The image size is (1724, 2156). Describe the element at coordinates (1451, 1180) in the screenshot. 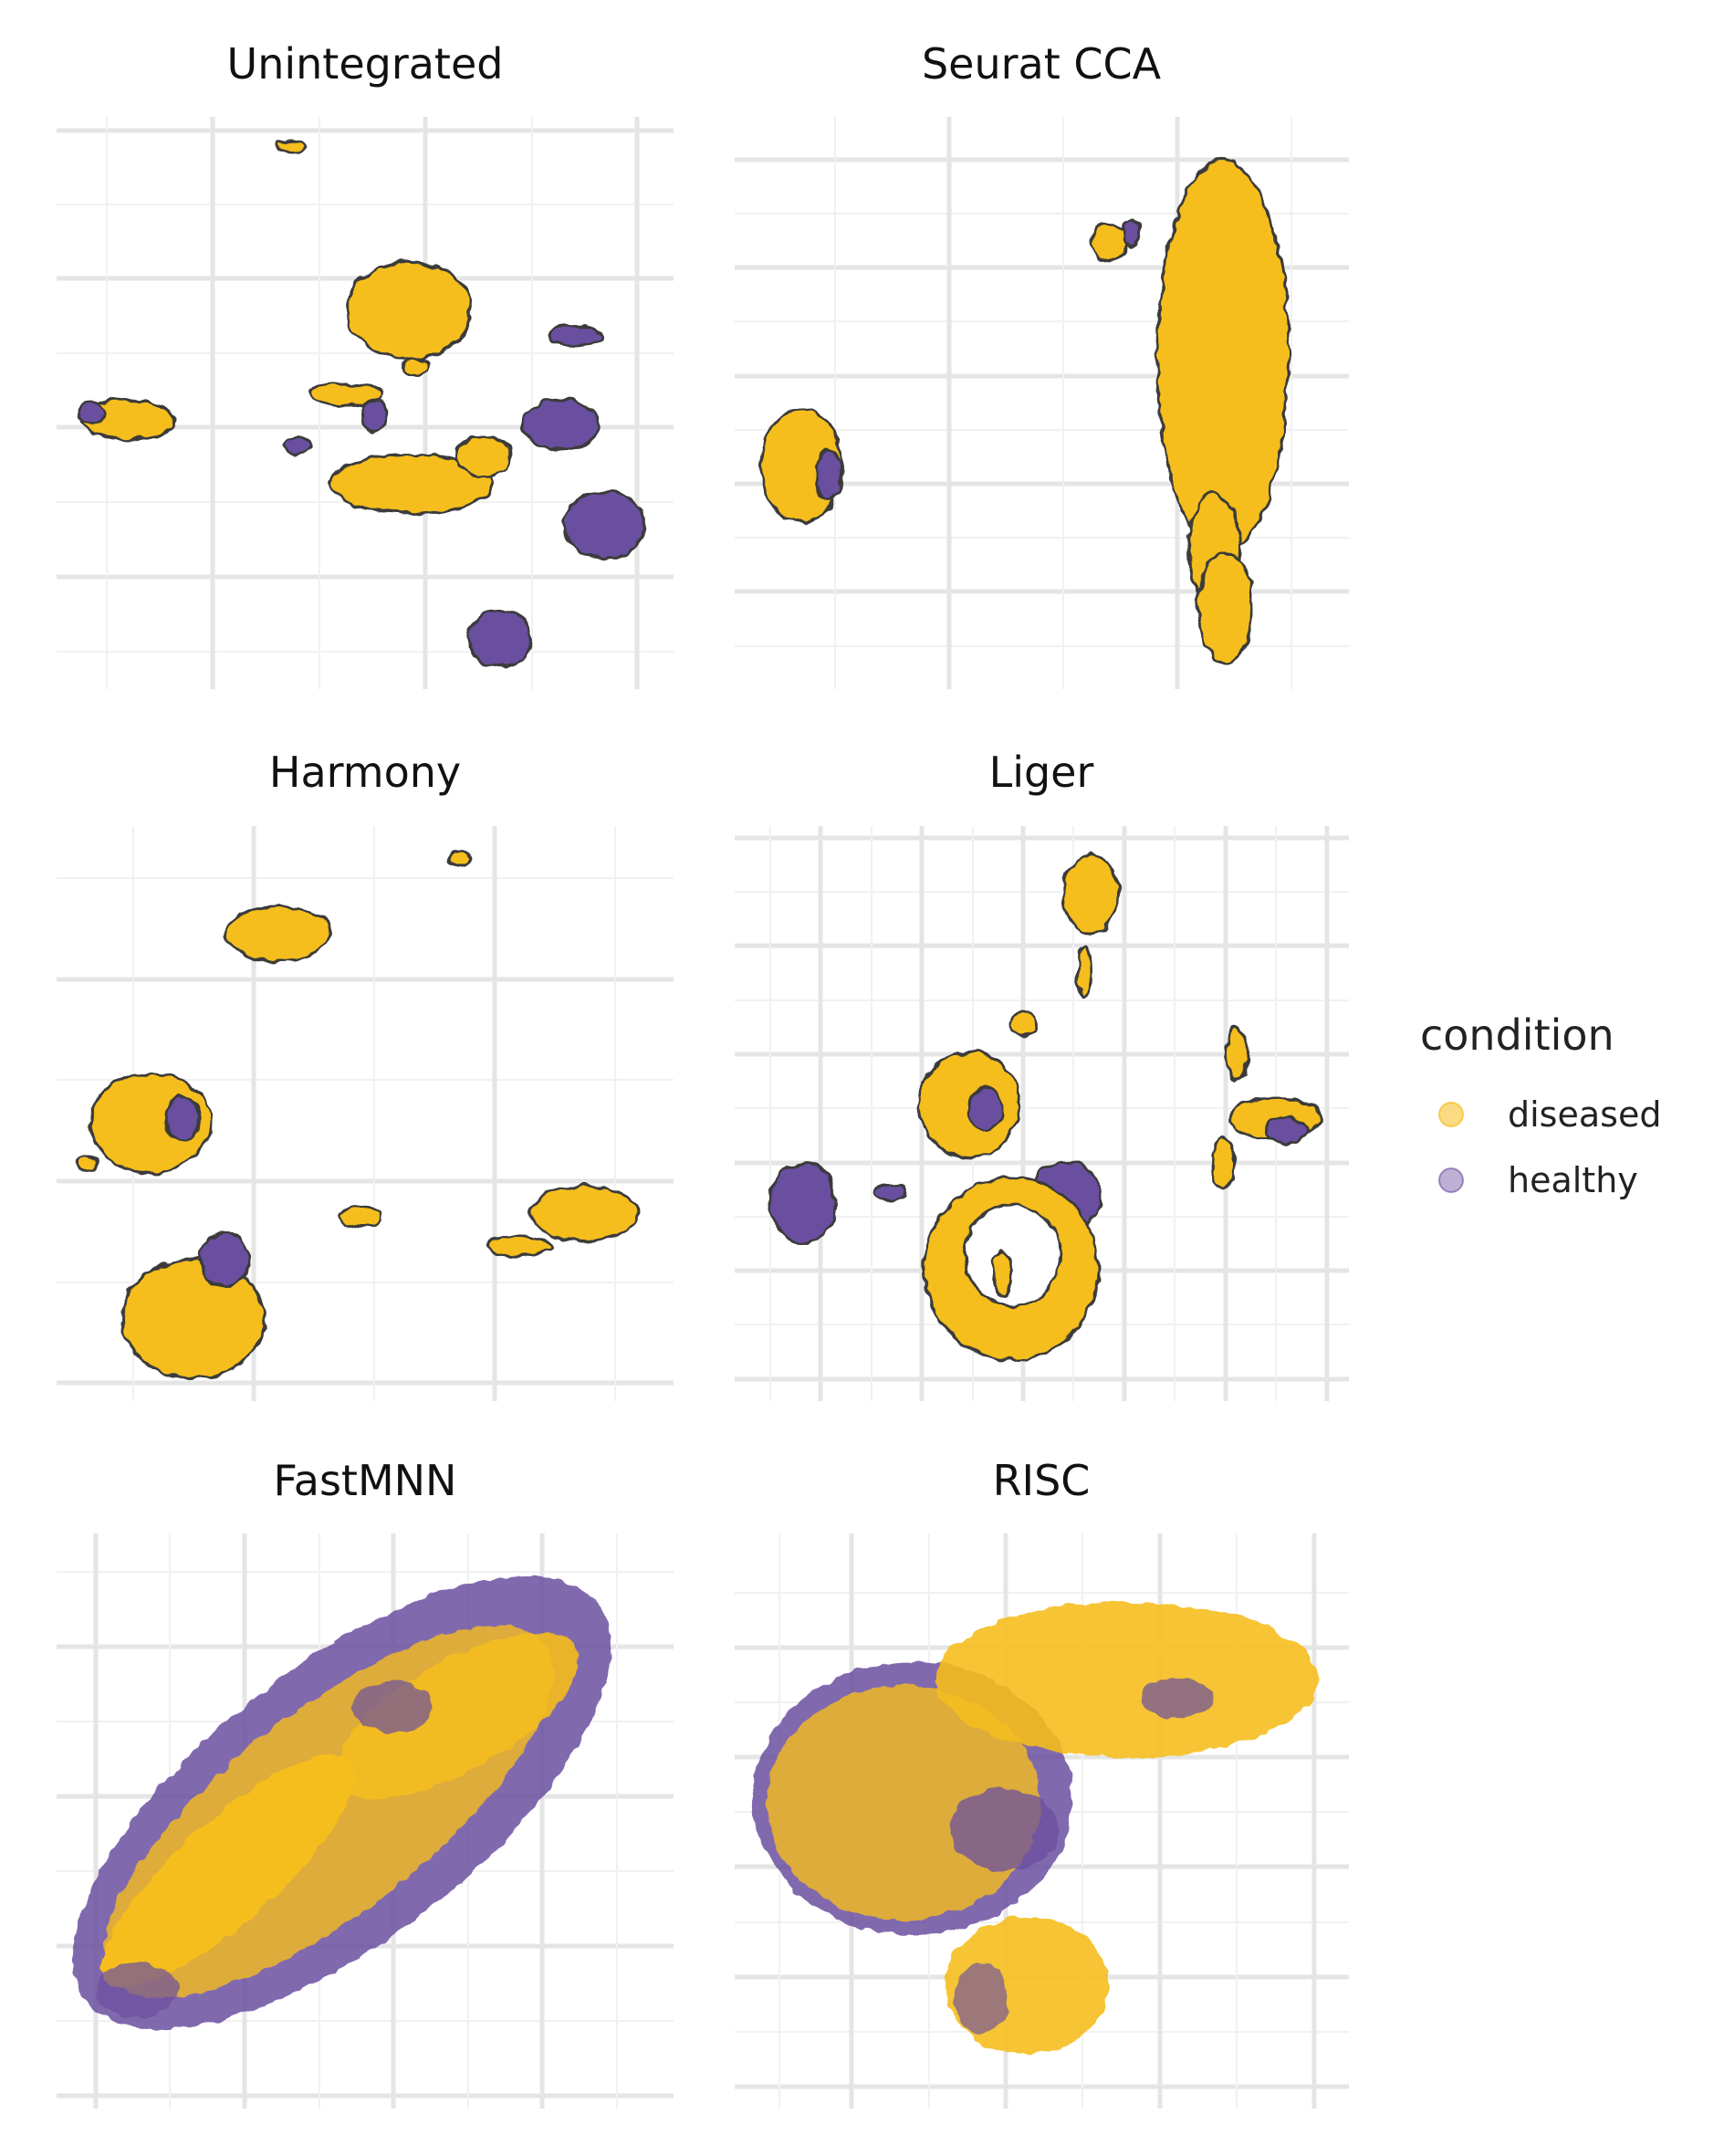

I see `legend-swatch-healthy` at that location.